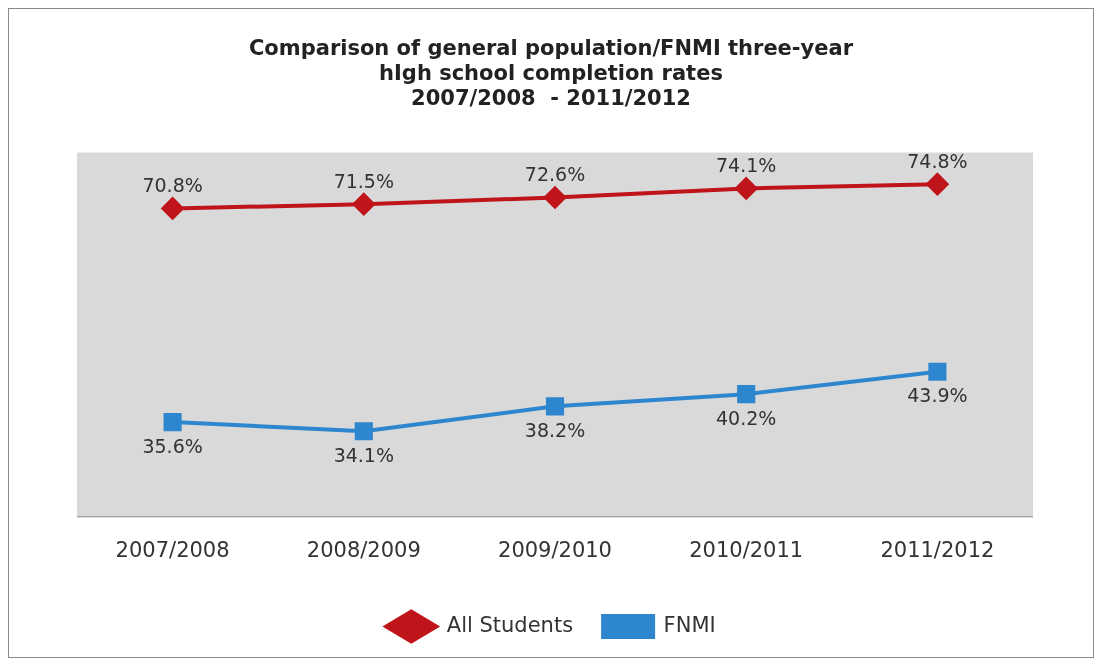 This screenshot has height=666, width=1104. I want to click on data-label: 70.8%, so click(172, 184).